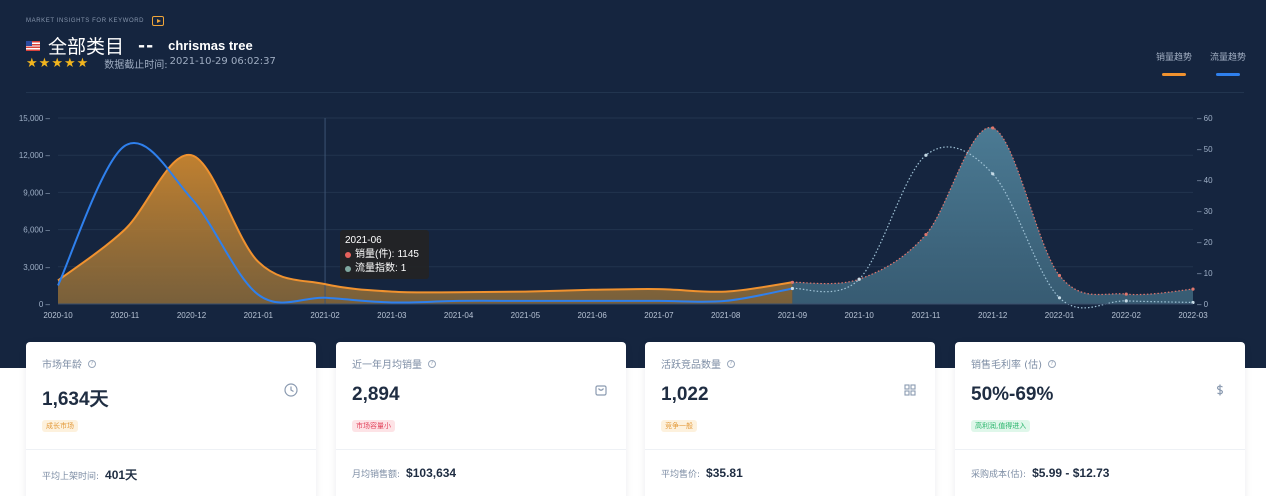 The image size is (1266, 496). I want to click on y-right-tick-label: – 20, so click(1205, 242).